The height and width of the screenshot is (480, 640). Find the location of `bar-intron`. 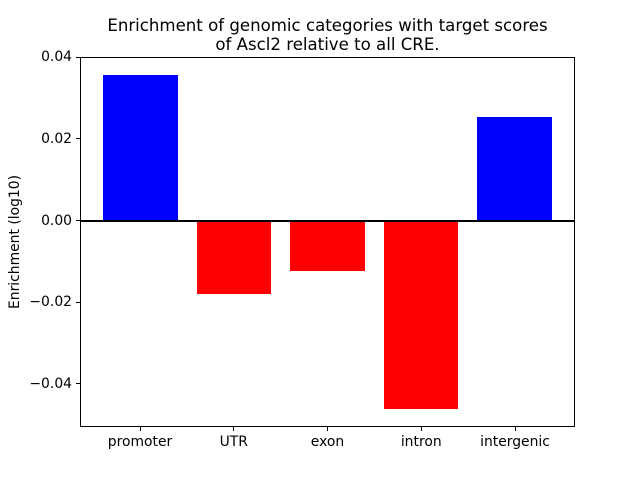

bar-intron is located at coordinates (421, 315).